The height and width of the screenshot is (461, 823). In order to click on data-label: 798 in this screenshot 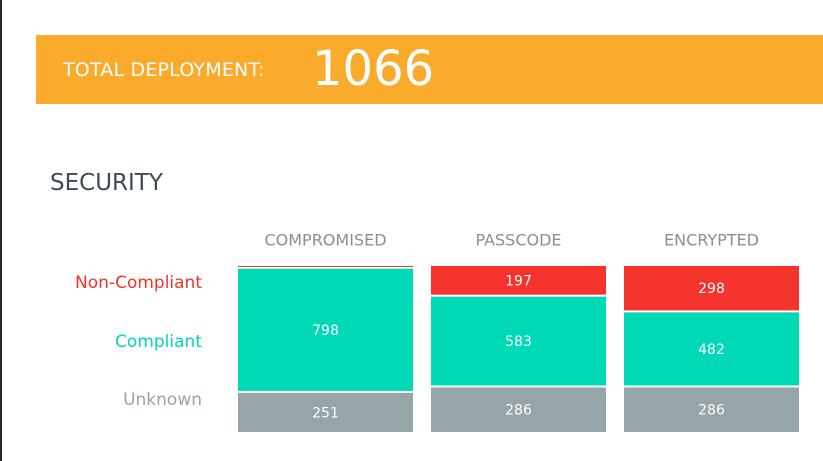, I will do `click(325, 331)`.